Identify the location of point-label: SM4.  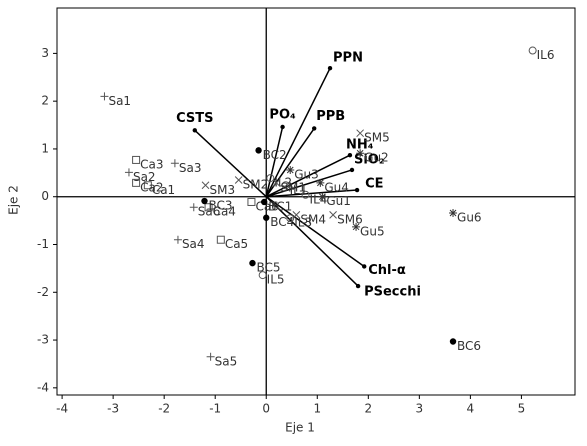
(313, 219).